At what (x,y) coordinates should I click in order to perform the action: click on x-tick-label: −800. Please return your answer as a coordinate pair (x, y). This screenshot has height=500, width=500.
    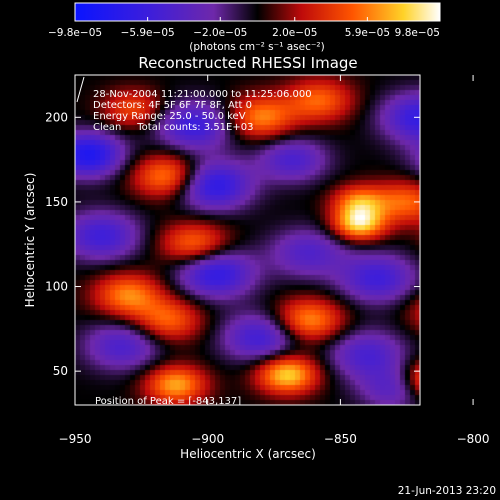
    Looking at the image, I should click on (473, 439).